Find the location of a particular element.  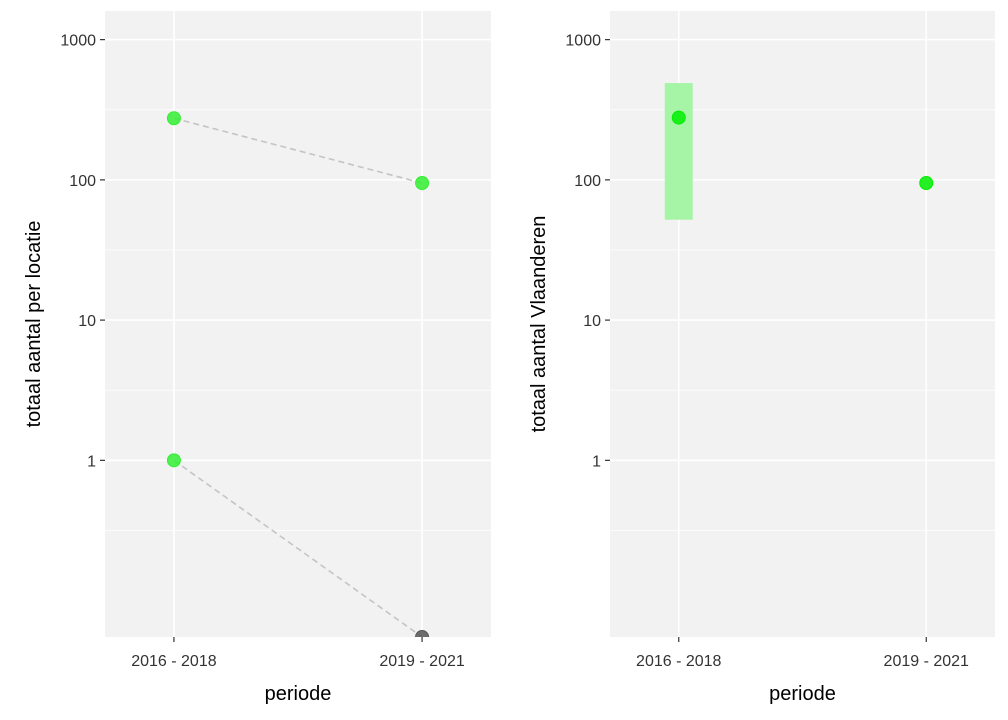

interval-band is located at coordinates (678, 151).